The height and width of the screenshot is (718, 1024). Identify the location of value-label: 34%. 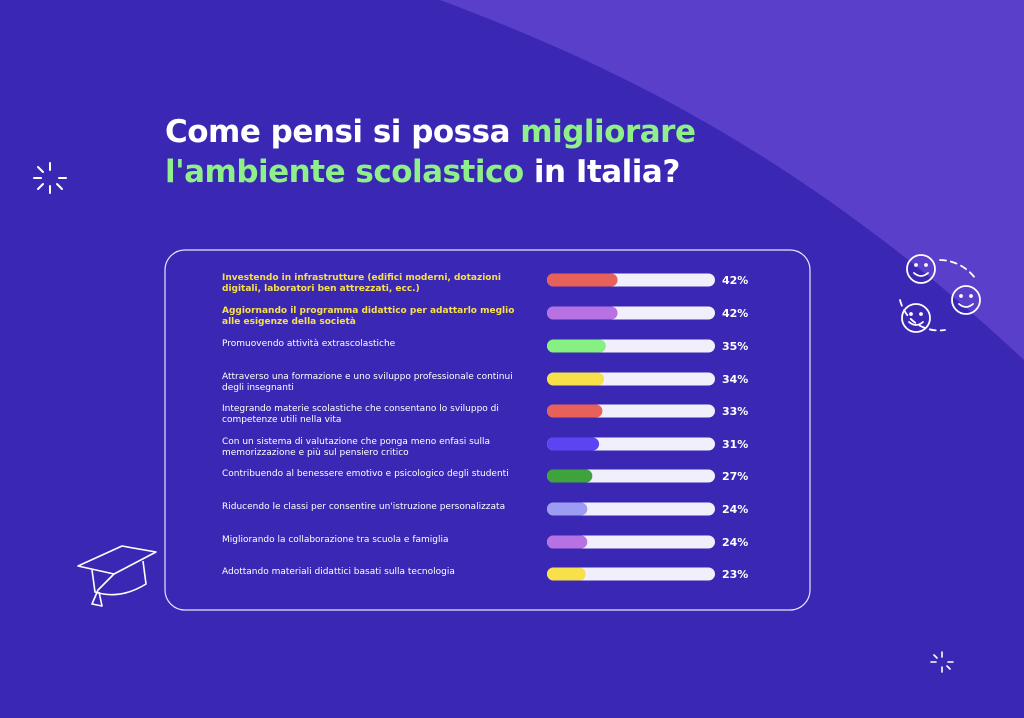
(735, 379).